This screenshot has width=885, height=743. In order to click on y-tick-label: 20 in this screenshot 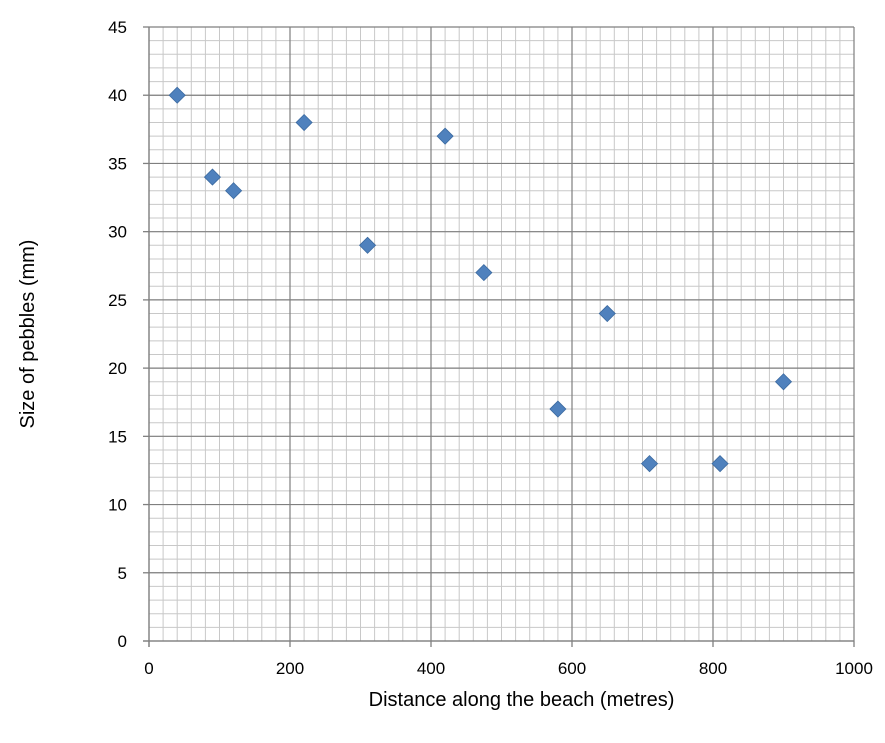, I will do `click(117, 368)`.